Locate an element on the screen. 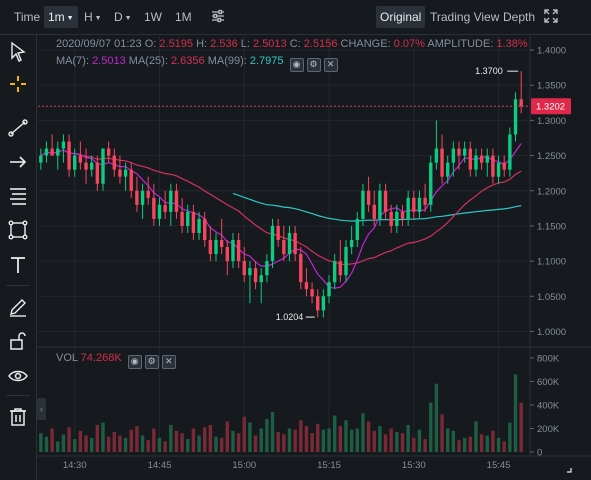 The height and width of the screenshot is (480, 591). fullscreen-icon is located at coordinates (551, 17).